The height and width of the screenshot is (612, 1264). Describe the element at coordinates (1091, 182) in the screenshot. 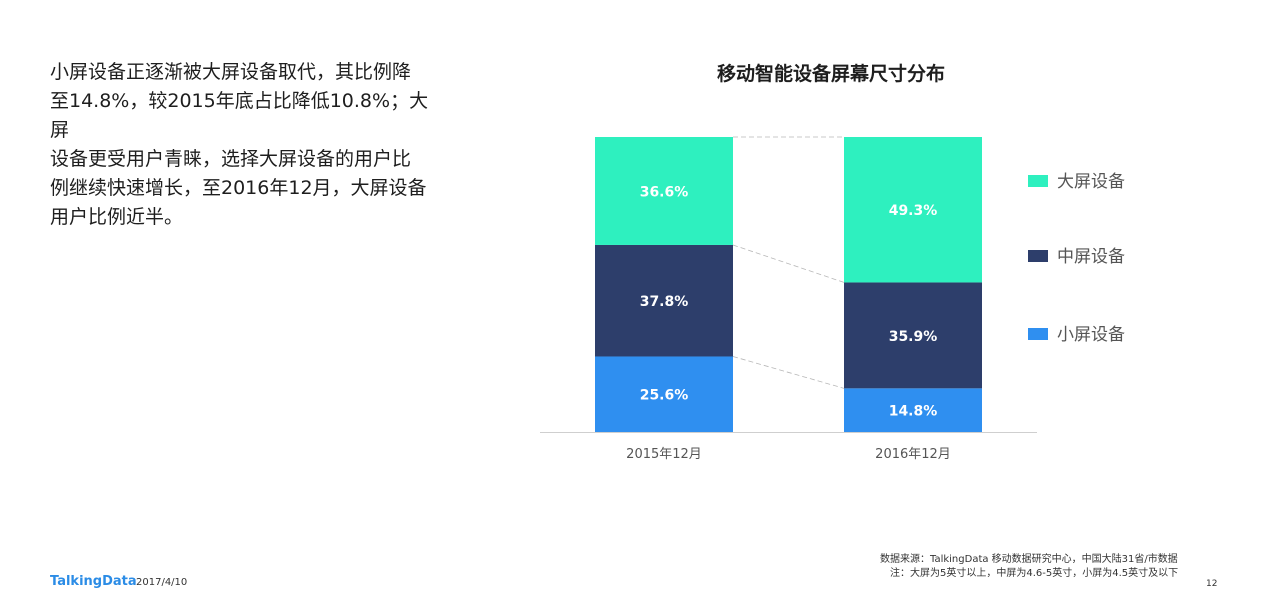

I see `legend-label: 大屏设备` at that location.